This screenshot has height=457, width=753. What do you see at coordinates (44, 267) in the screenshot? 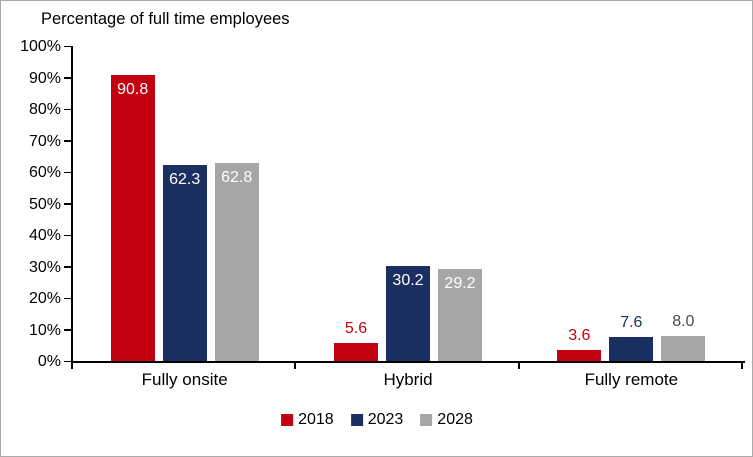
I see `y-tick-label: 30%` at bounding box center [44, 267].